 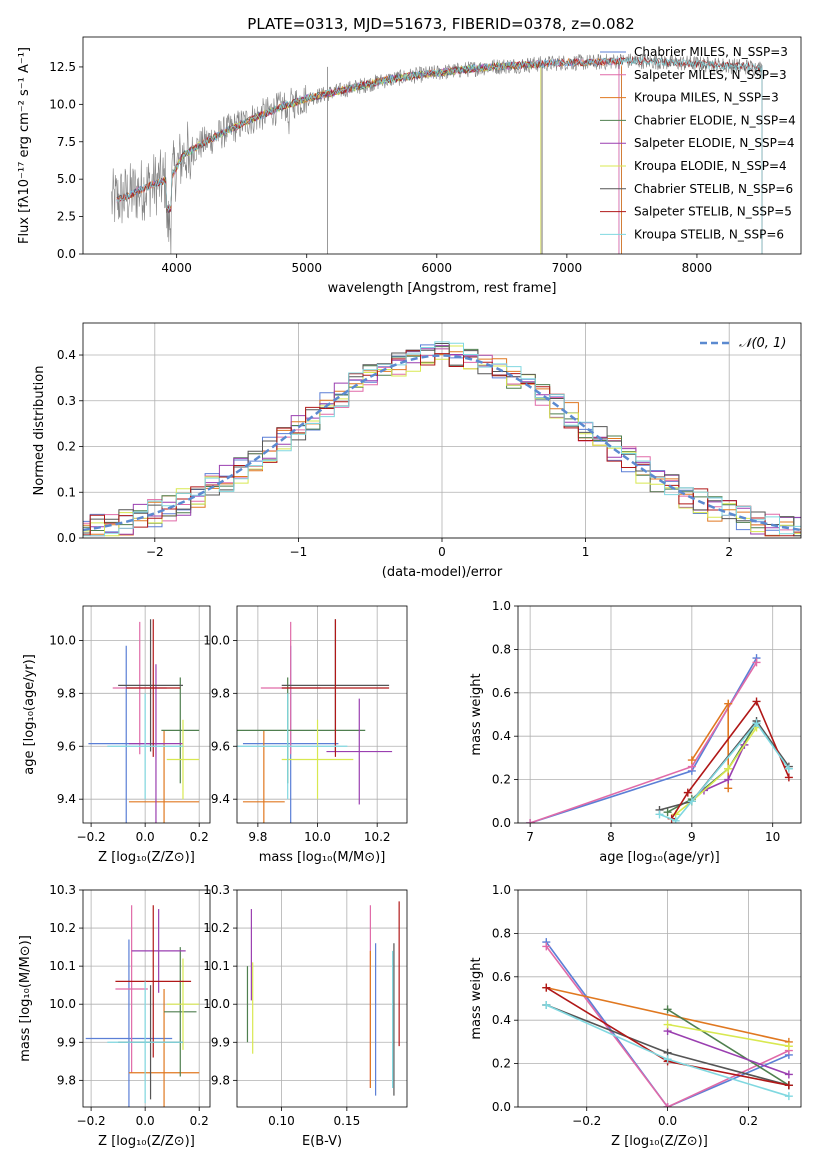 What do you see at coordinates (66, 254) in the screenshot?
I see `y-tick-label: 0.0` at bounding box center [66, 254].